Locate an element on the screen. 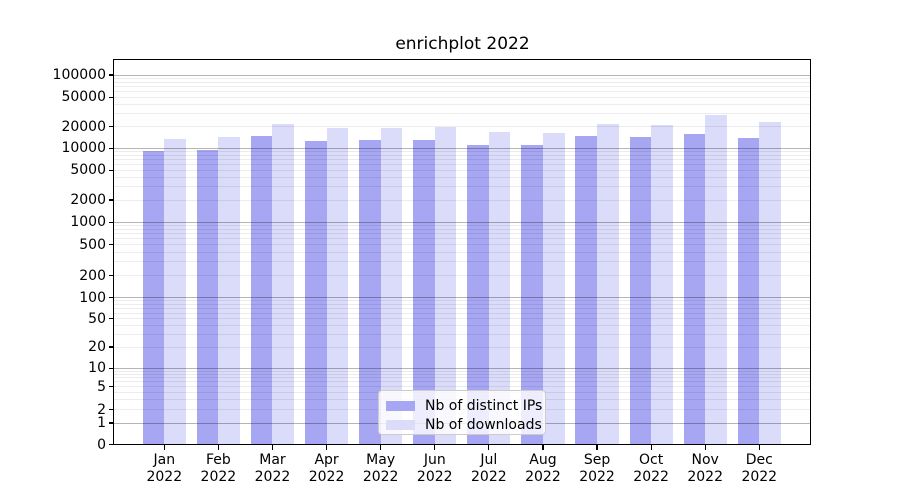  bar-nb-of-downloads-sep is located at coordinates (608, 284).